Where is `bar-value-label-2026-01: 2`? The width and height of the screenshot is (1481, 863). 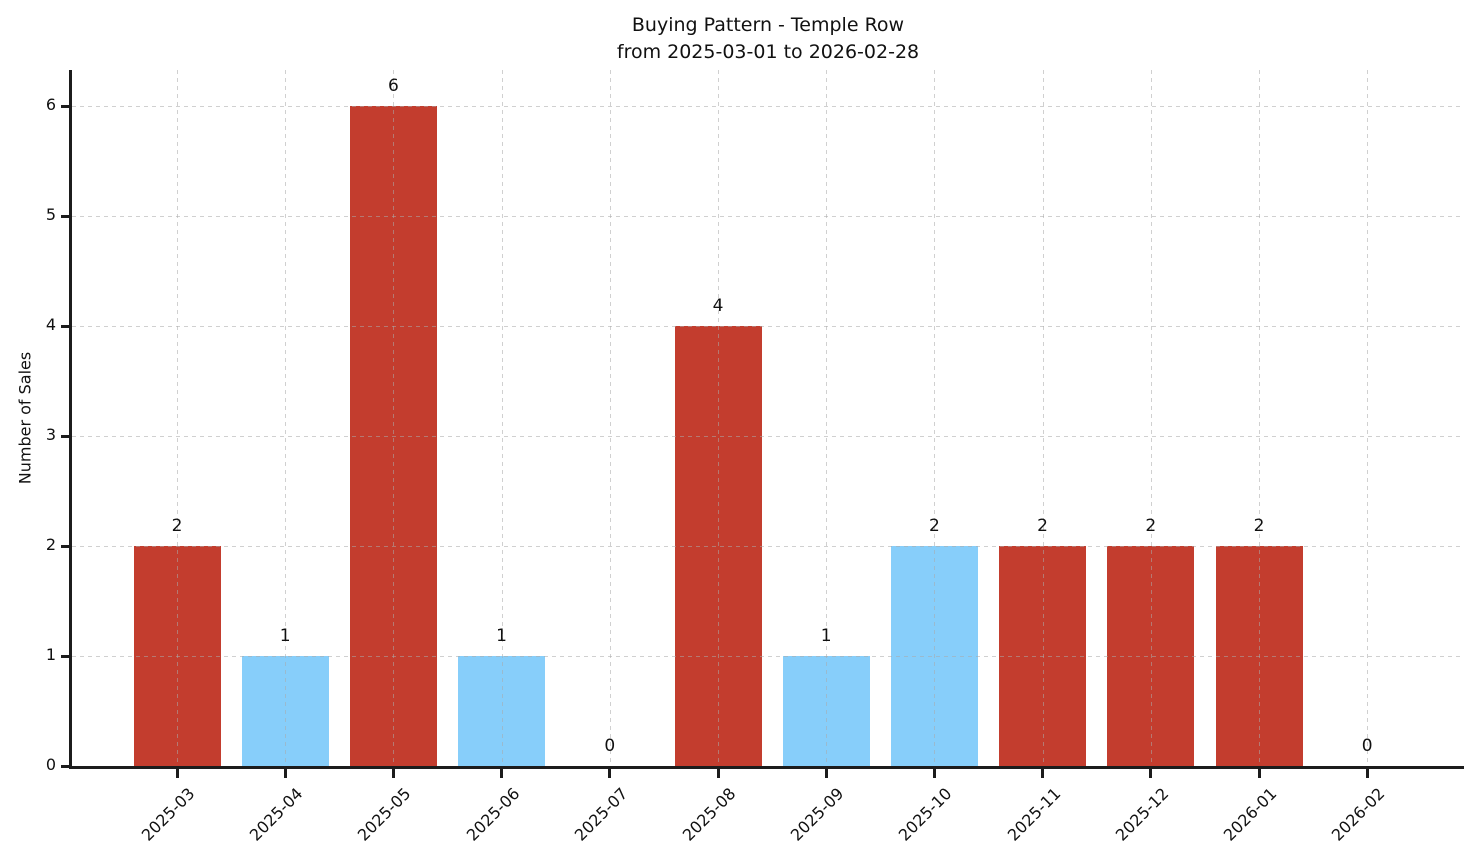
bar-value-label-2026-01: 2 is located at coordinates (1259, 526).